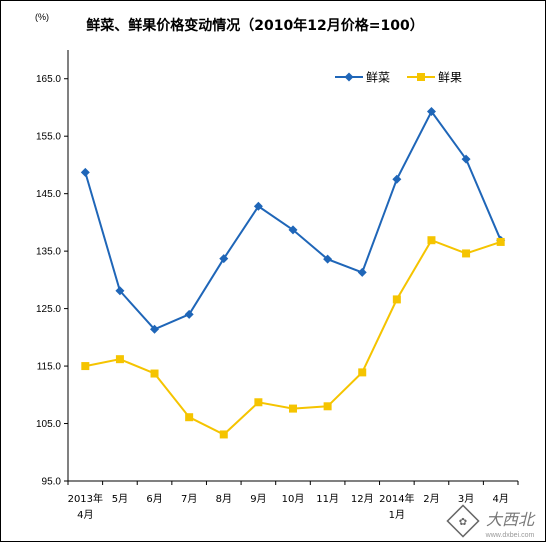  What do you see at coordinates (431, 499) in the screenshot?
I see `x-tick-label: 2月` at bounding box center [431, 499].